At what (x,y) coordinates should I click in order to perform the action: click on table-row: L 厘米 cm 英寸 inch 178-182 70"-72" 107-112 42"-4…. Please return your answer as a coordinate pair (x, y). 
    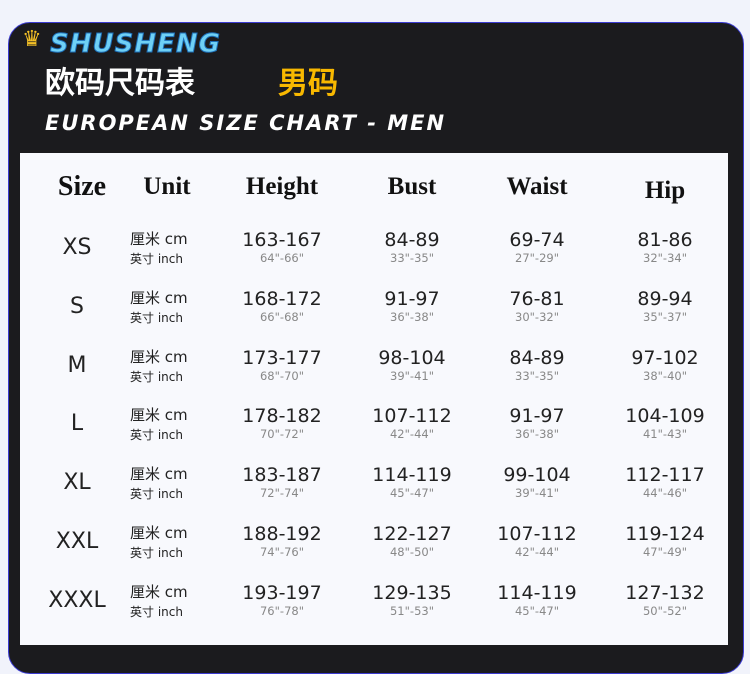
    Looking at the image, I should click on (374, 437).